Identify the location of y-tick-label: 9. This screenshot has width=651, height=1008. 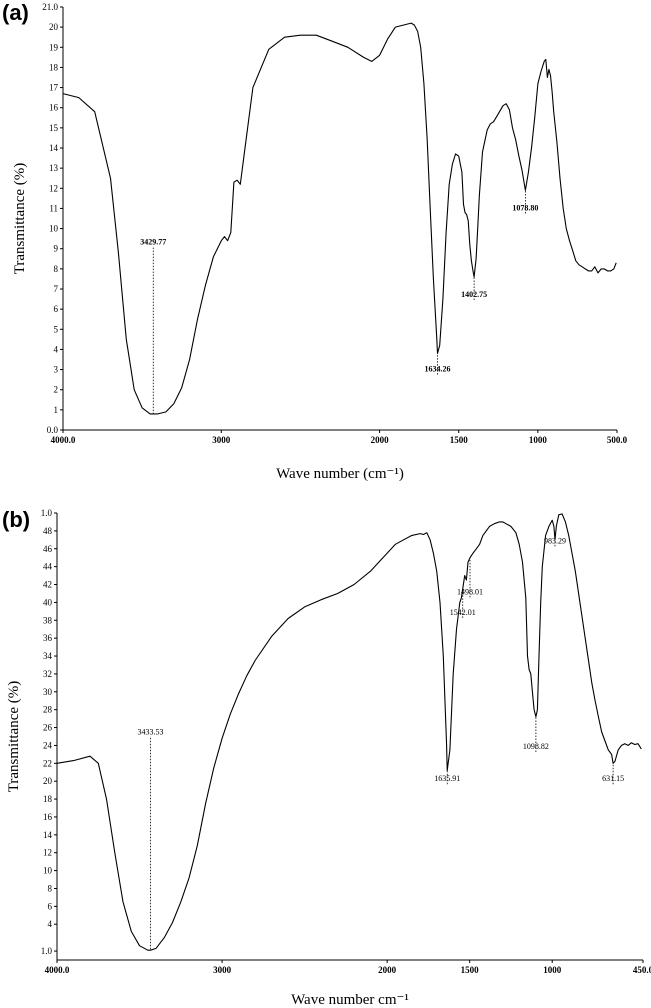
(56, 249).